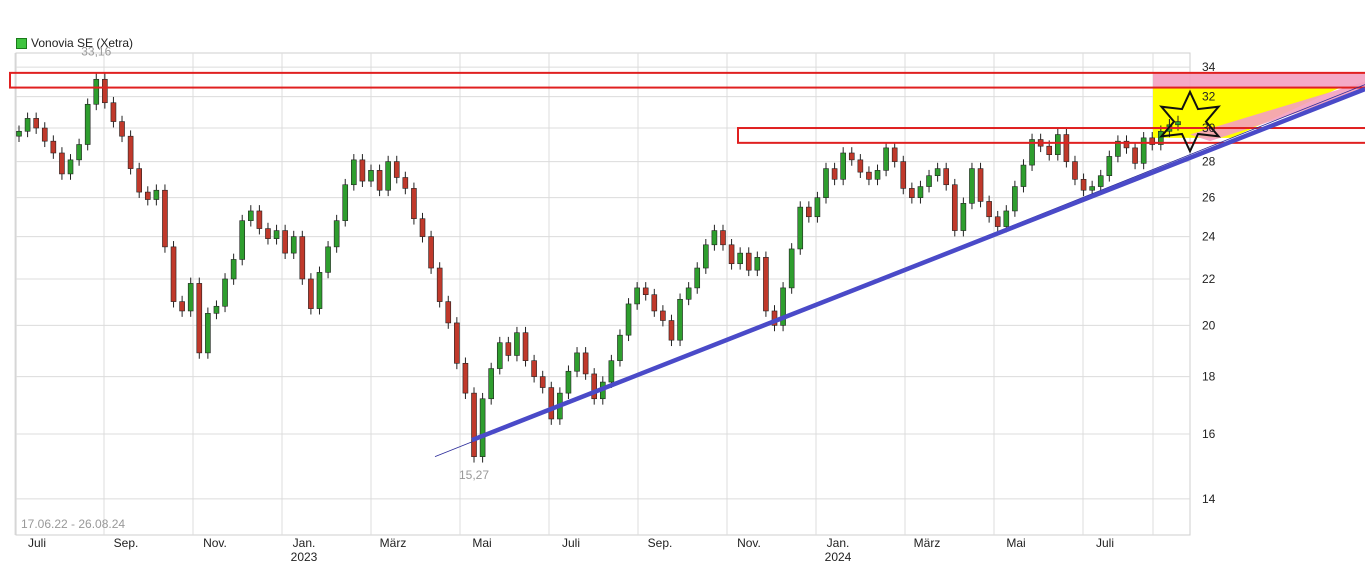 This screenshot has width=1365, height=570. Describe the element at coordinates (1209, 325) in the screenshot. I see `y-tick-label: 20` at that location.